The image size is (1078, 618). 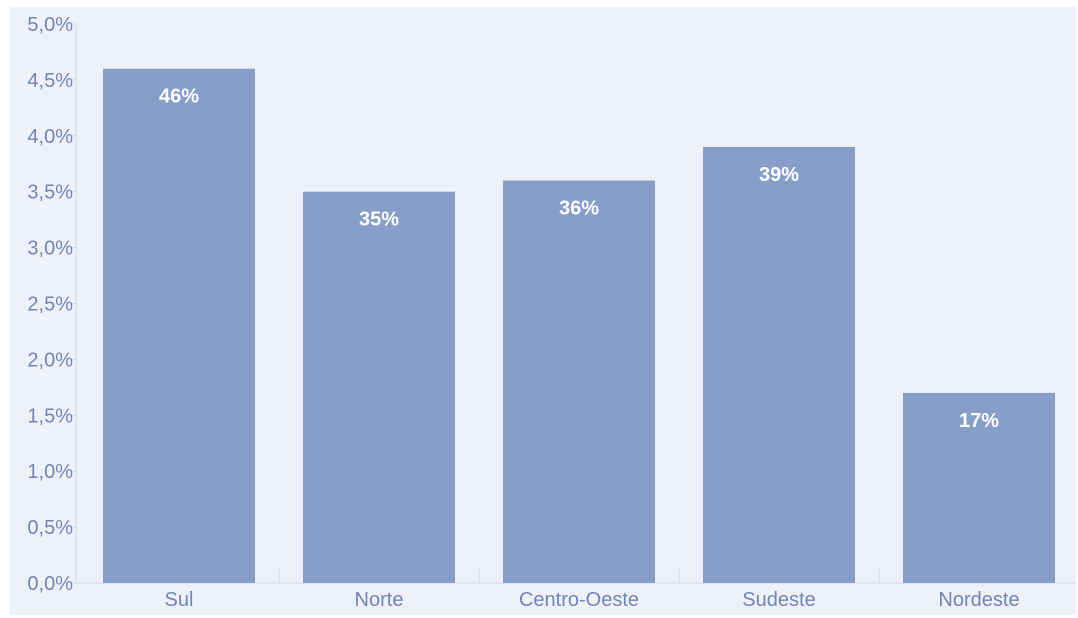 I want to click on data-label: 39%, so click(x=779, y=175).